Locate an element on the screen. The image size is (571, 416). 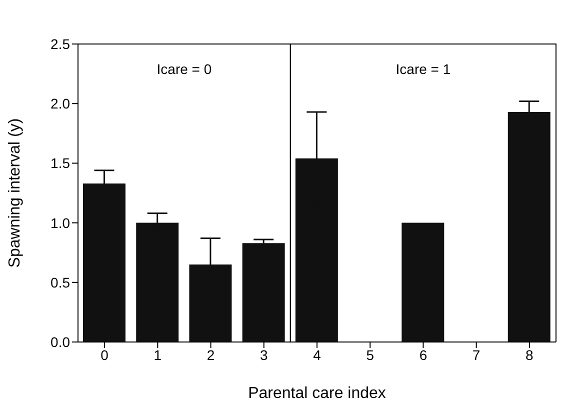
x-tick-label: 4 is located at coordinates (317, 354).